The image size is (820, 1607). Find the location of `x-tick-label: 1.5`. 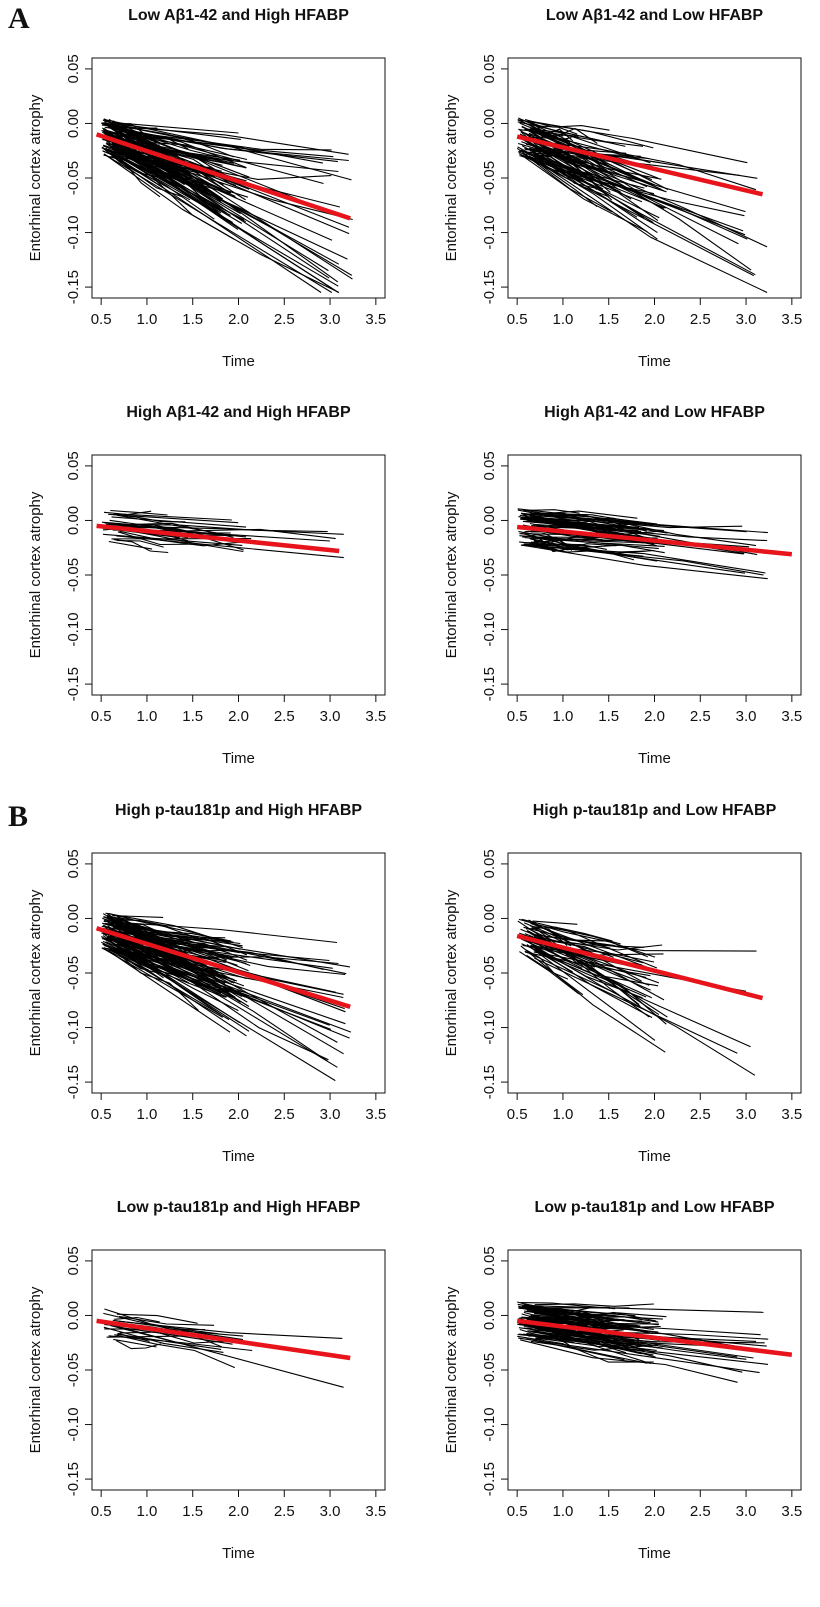

x-tick-label: 1.5 is located at coordinates (192, 1114).